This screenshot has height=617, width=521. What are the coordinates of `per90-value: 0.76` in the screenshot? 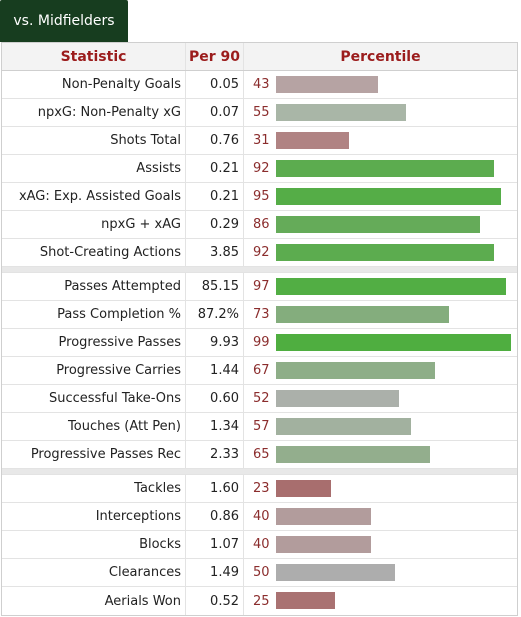 It's located at (215, 140).